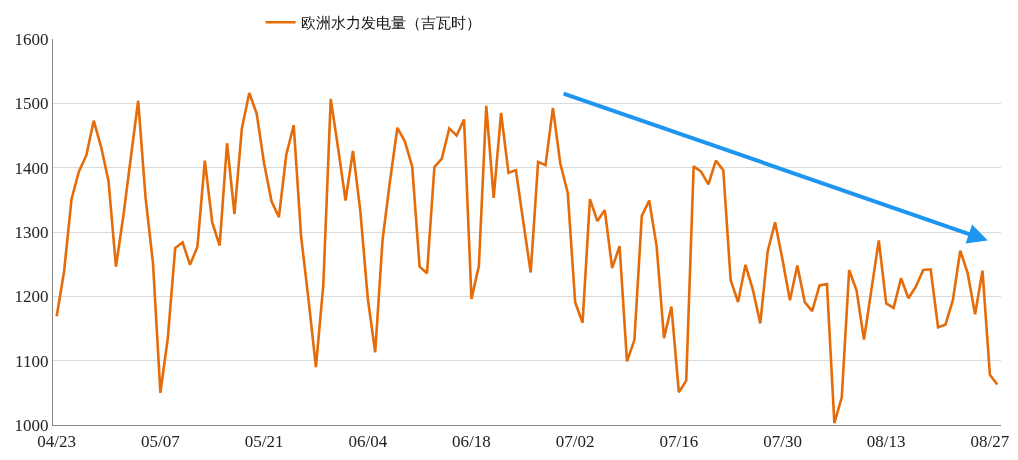 The height and width of the screenshot is (460, 1018). Describe the element at coordinates (31, 168) in the screenshot. I see `y-tick-label: 1400` at that location.